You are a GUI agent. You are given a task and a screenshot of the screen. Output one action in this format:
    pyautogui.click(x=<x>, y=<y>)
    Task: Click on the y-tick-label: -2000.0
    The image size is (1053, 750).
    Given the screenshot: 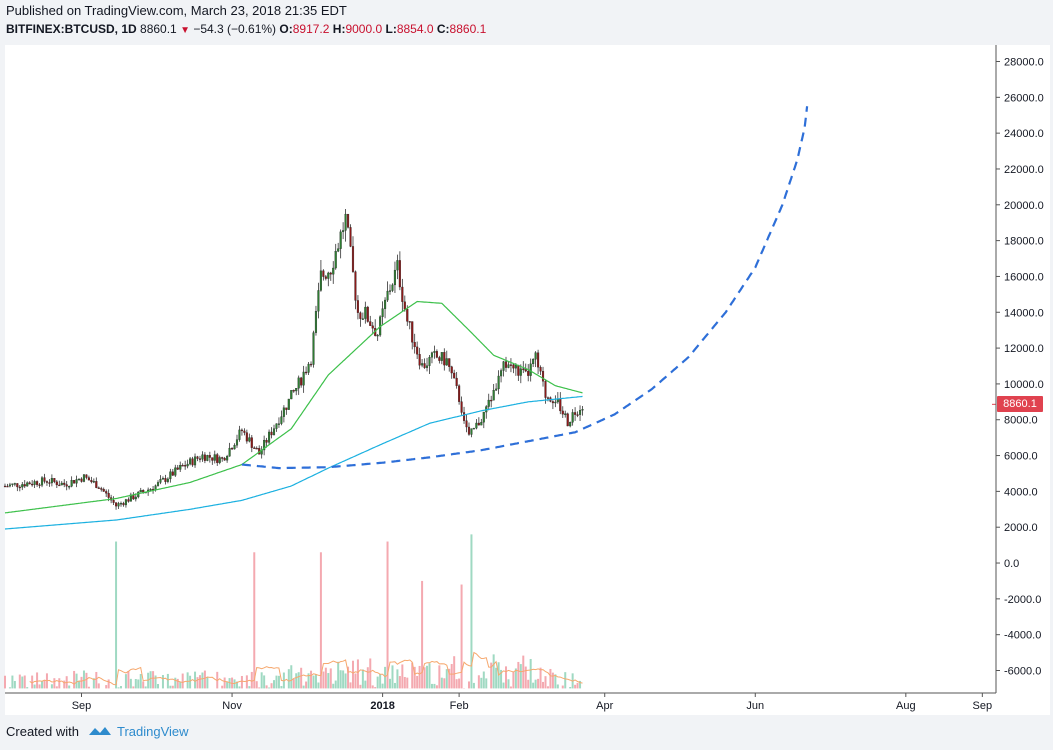 What is the action you would take?
    pyautogui.click(x=1022, y=600)
    